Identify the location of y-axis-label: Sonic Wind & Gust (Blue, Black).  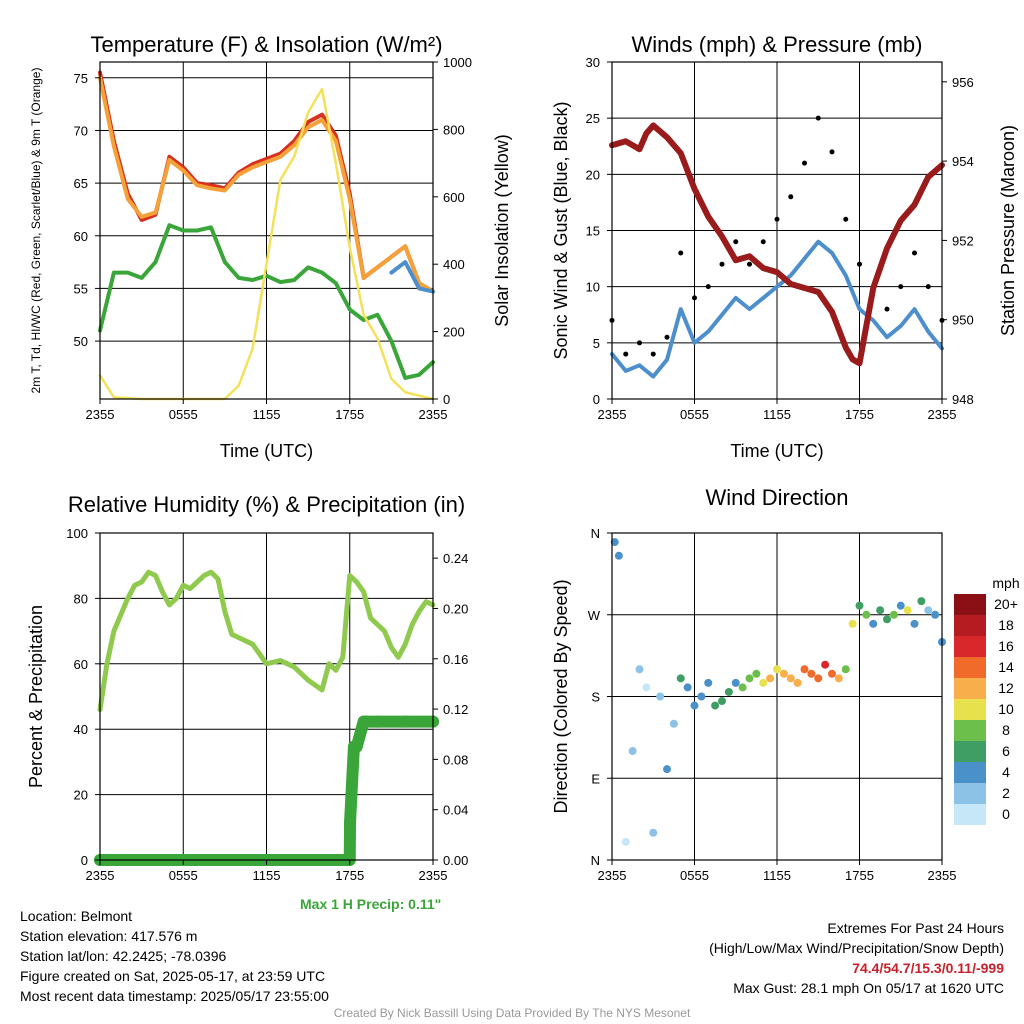
(561, 230).